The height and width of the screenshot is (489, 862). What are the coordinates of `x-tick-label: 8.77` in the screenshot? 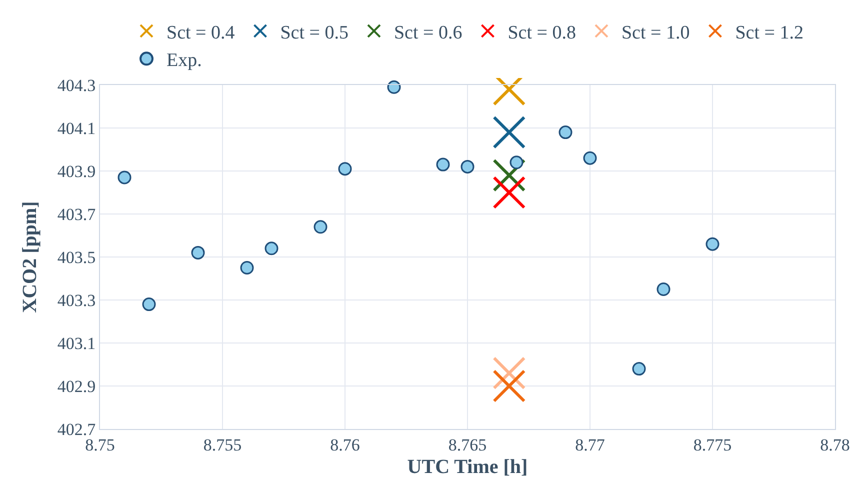 It's located at (590, 444).